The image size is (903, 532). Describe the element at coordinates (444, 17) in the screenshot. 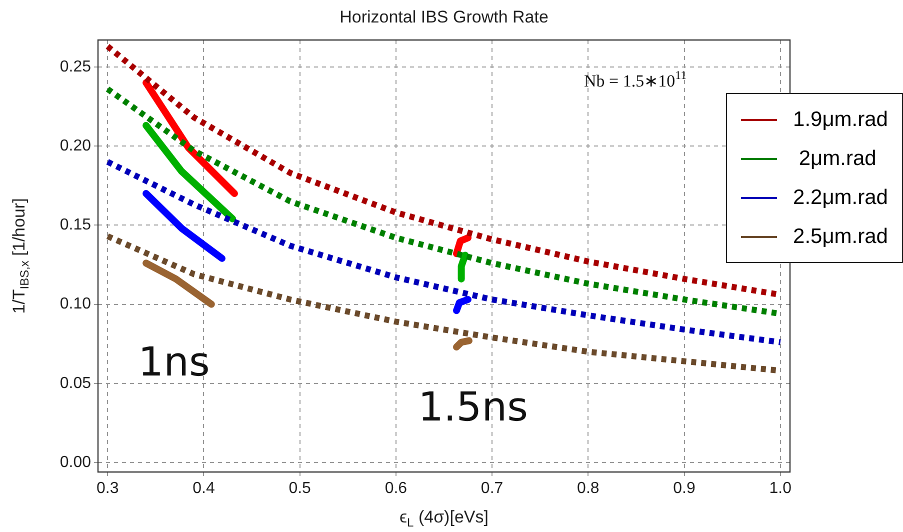

I see `chart-title: Horizontal IBS Growth Rate` at that location.